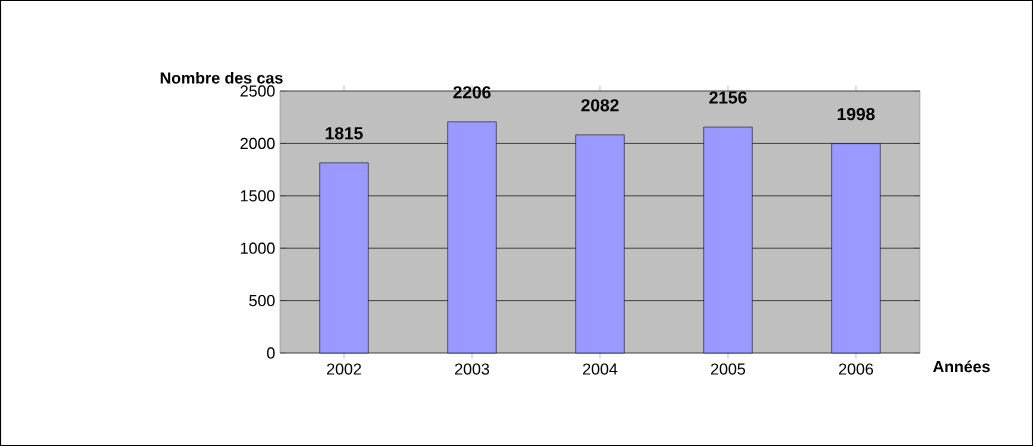  What do you see at coordinates (856, 369) in the screenshot?
I see `x-tick-label: 2006` at bounding box center [856, 369].